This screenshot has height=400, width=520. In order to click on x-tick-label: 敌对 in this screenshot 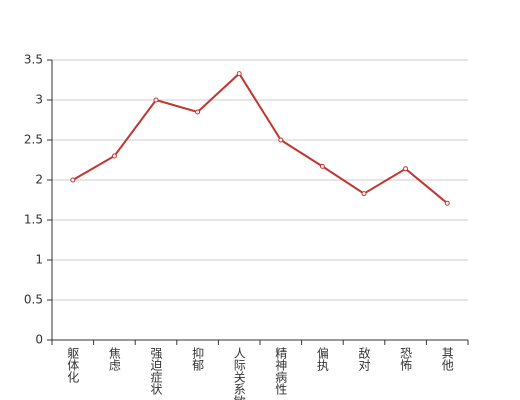, I will do `click(364, 358)`.